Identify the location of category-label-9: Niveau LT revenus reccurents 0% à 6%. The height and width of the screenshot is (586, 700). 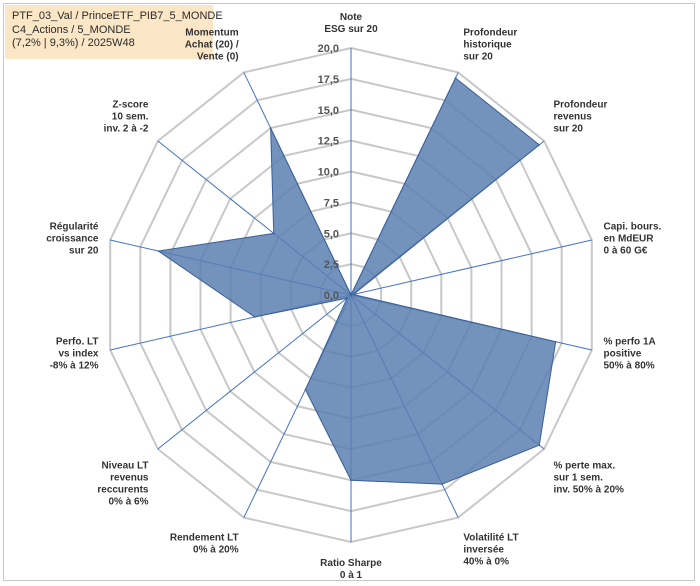
(123, 483).